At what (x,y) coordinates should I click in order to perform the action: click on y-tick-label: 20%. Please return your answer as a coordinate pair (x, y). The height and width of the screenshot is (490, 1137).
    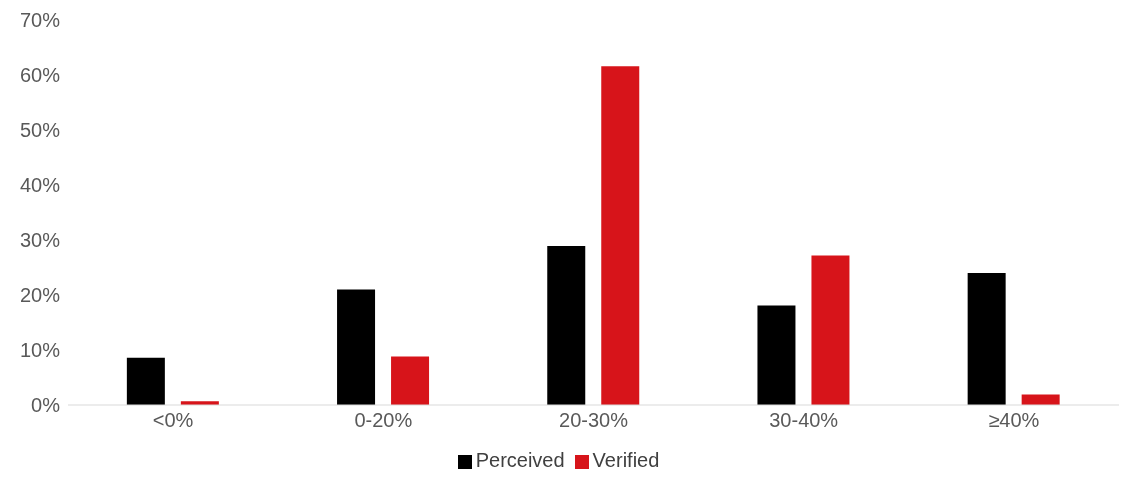
    Looking at the image, I should click on (40, 295).